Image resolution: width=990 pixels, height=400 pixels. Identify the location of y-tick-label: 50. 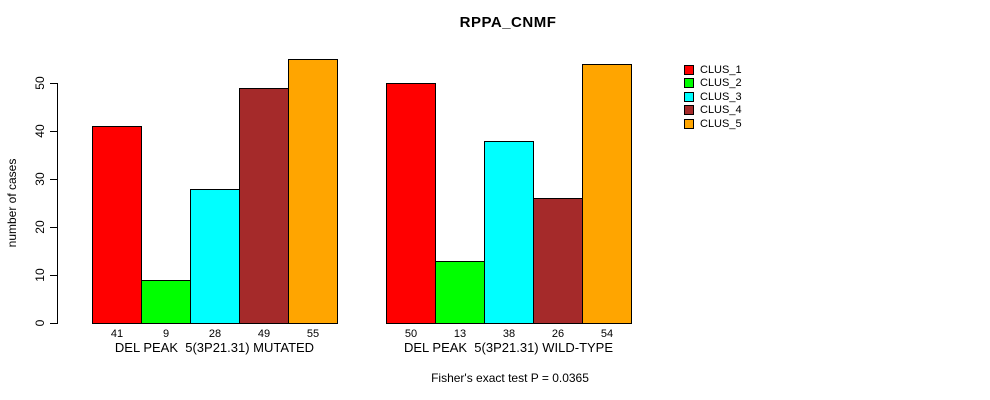
(40, 83).